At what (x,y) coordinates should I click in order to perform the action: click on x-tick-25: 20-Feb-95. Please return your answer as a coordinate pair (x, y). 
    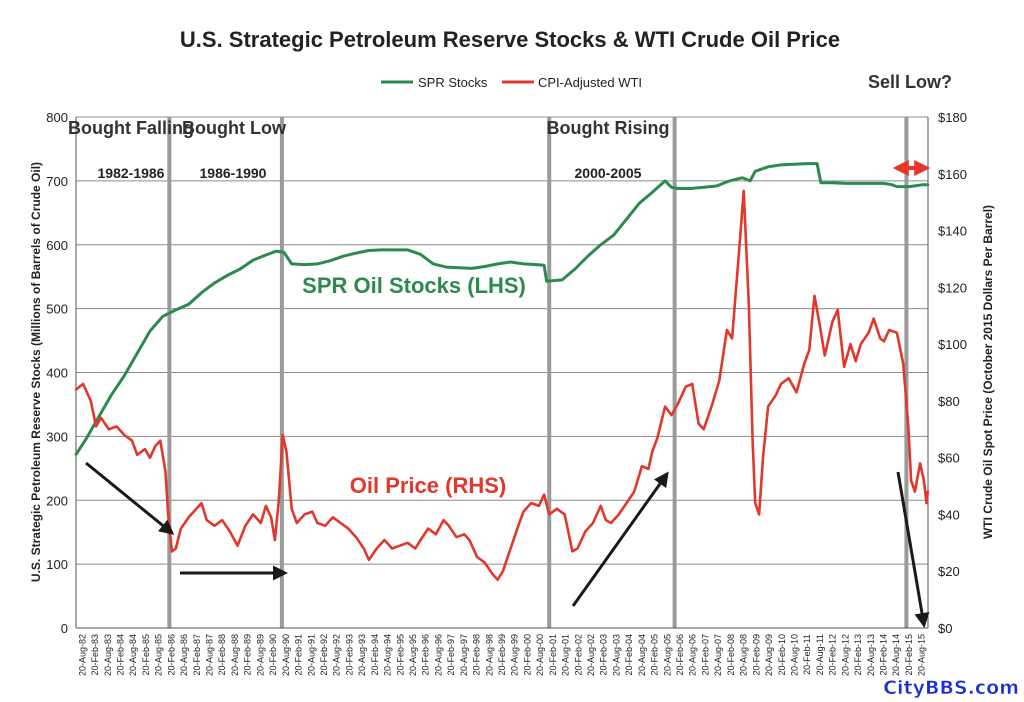
    Looking at the image, I should click on (400, 655).